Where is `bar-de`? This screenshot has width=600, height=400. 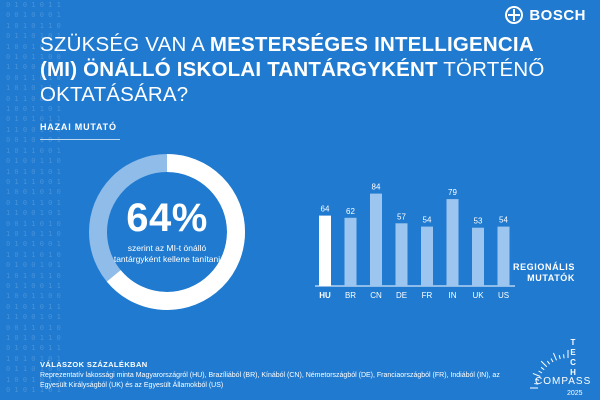 bar-de is located at coordinates (401, 254).